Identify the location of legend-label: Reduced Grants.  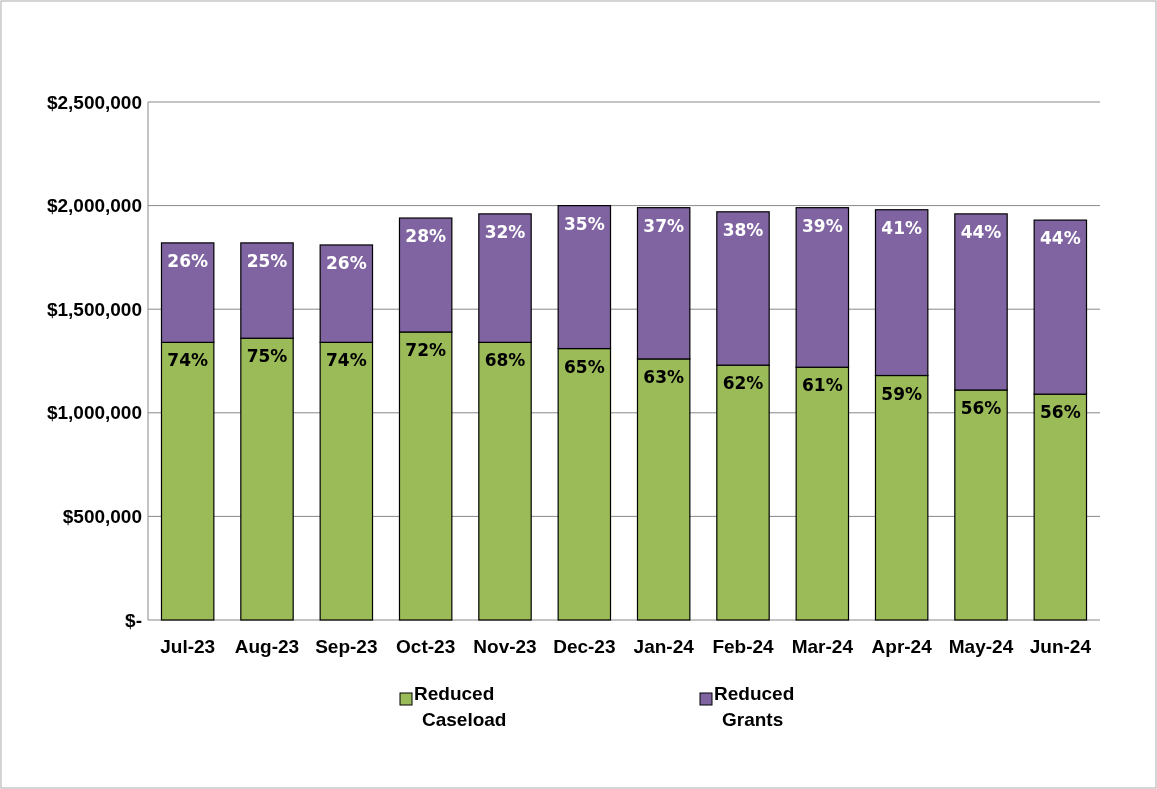
(754, 706).